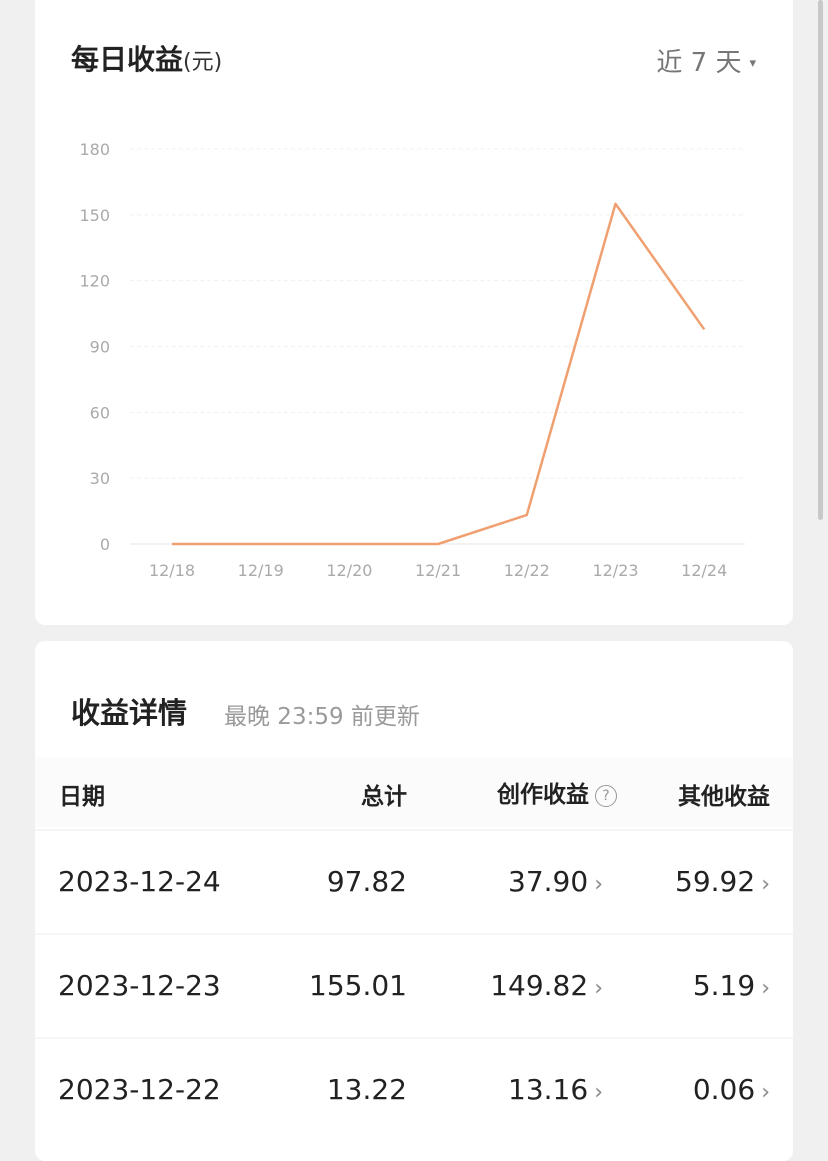  Describe the element at coordinates (543, 795) in the screenshot. I see `header-creation-text: 创作收益` at that location.